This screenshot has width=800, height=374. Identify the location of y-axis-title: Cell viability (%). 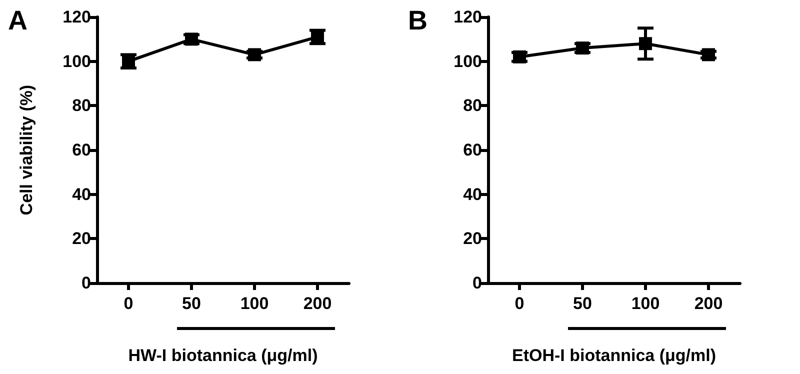
(26, 150).